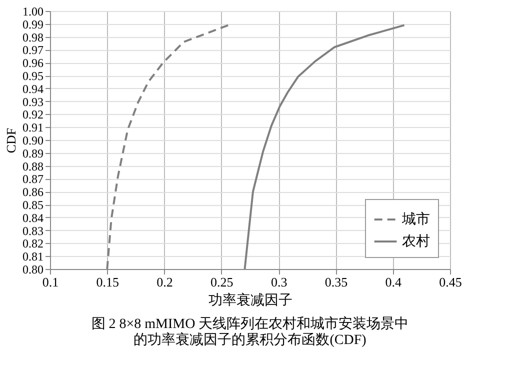  What do you see at coordinates (33, 217) in the screenshot?
I see `y-tick-label: 0.84` at bounding box center [33, 217].